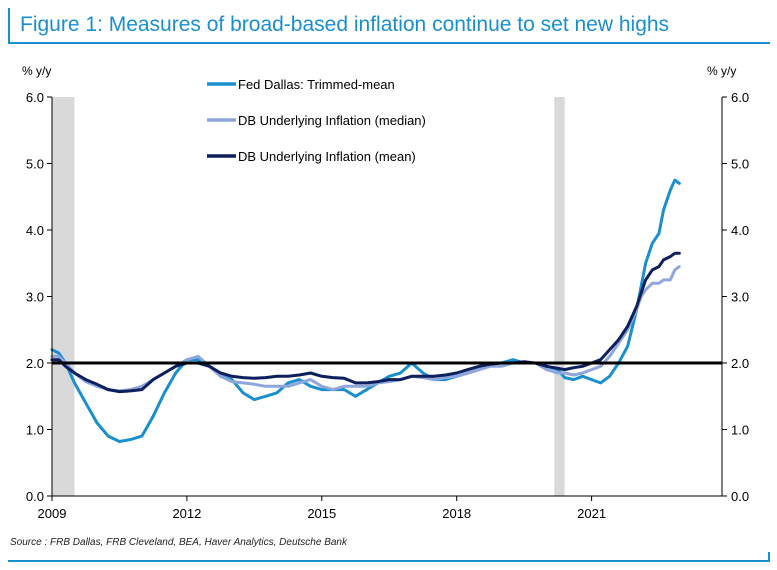 The image size is (777, 570). Describe the element at coordinates (321, 513) in the screenshot. I see `x-tick-label-2: 2015` at that location.